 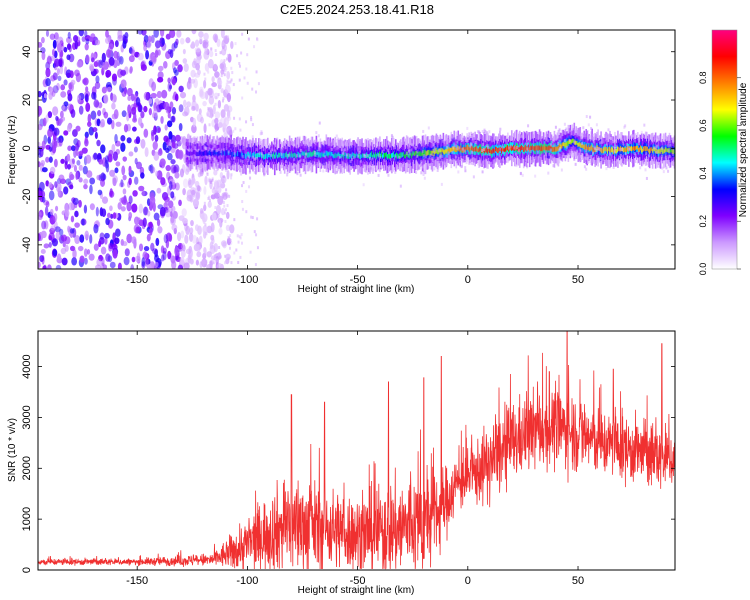 I want to click on x-tick-label: 50, so click(x=578, y=581).